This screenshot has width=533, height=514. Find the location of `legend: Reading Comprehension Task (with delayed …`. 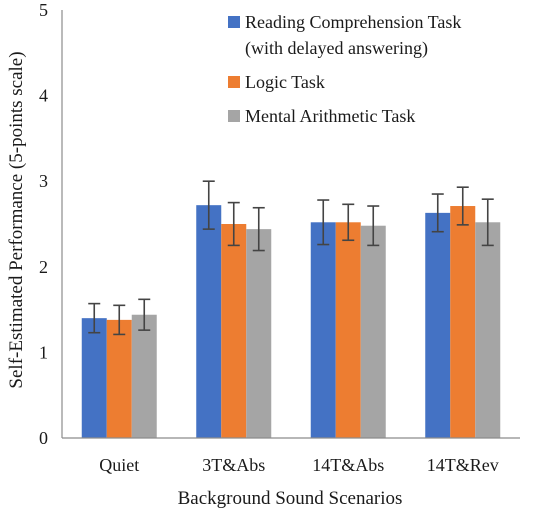

legend: Reading Comprehension Task (with delayed … is located at coordinates (344, 69).